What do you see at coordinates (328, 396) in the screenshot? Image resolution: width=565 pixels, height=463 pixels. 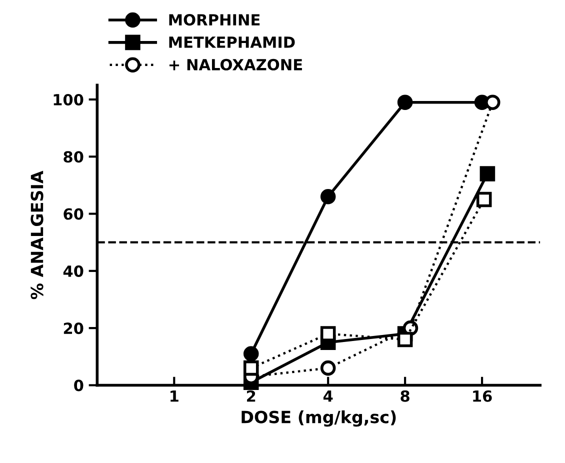 I see `x-tick-label: 4` at bounding box center [328, 396].